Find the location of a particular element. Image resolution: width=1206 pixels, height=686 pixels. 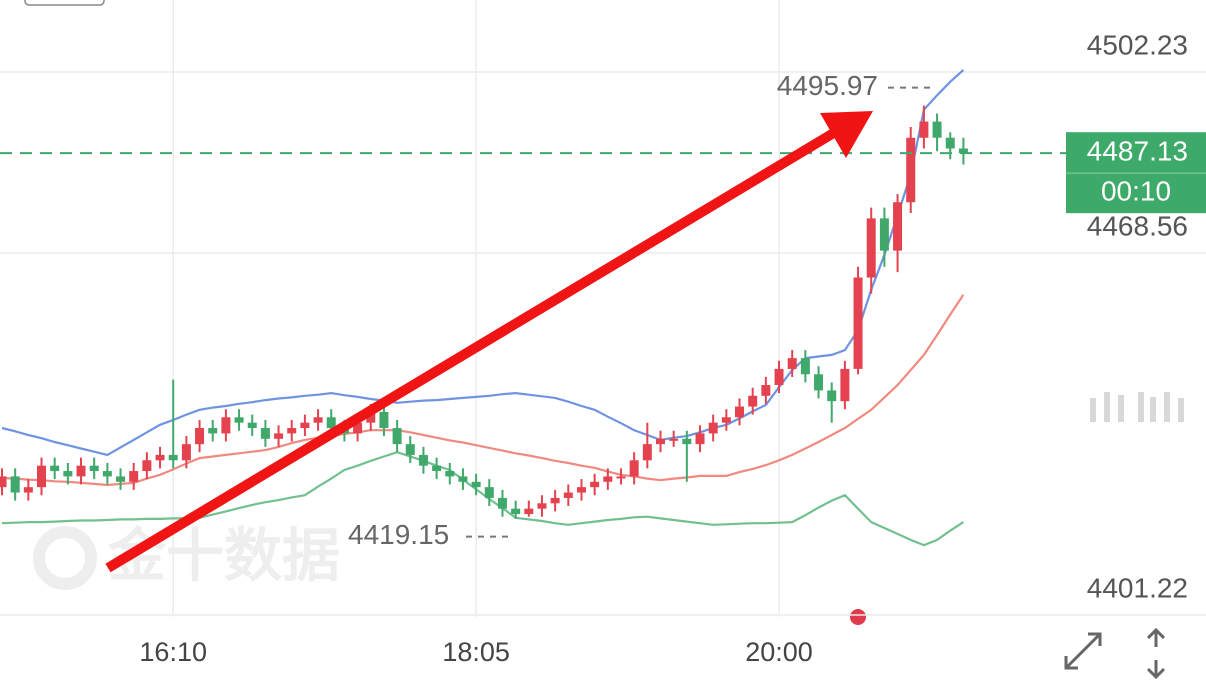

expand-icon is located at coordinates (1083, 651).